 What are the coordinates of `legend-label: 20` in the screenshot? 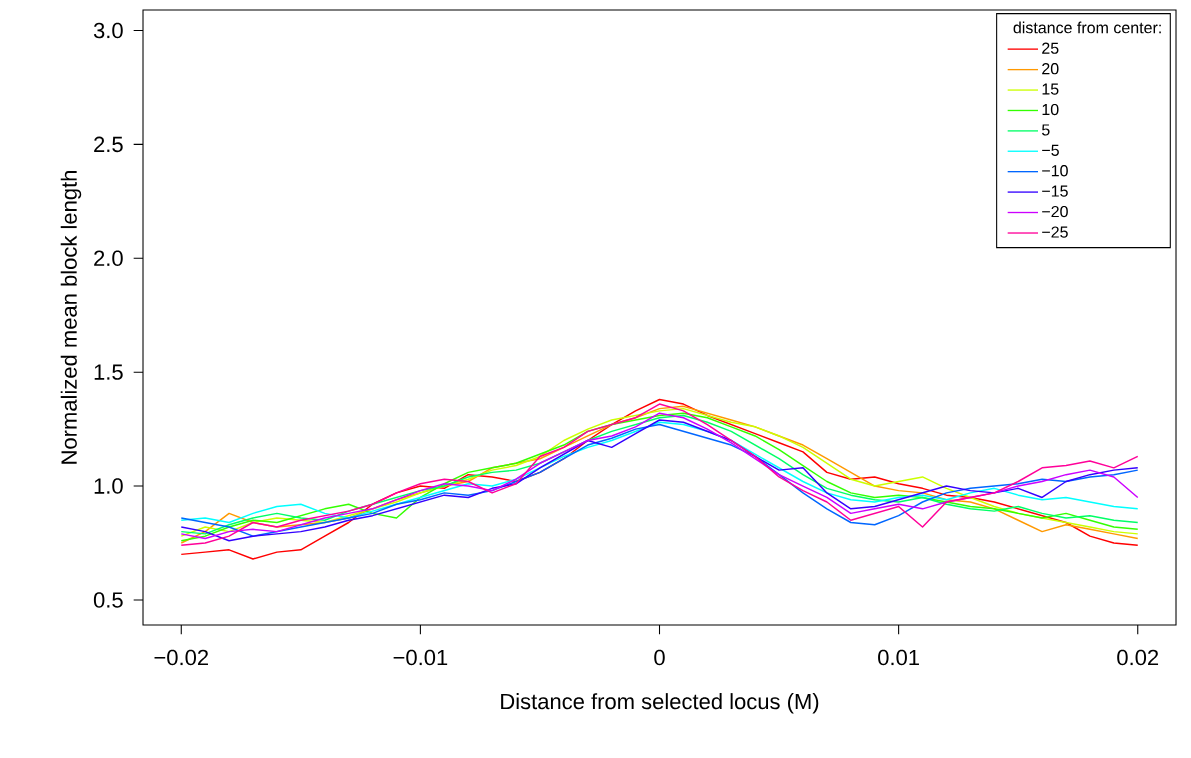 It's located at (1050, 69).